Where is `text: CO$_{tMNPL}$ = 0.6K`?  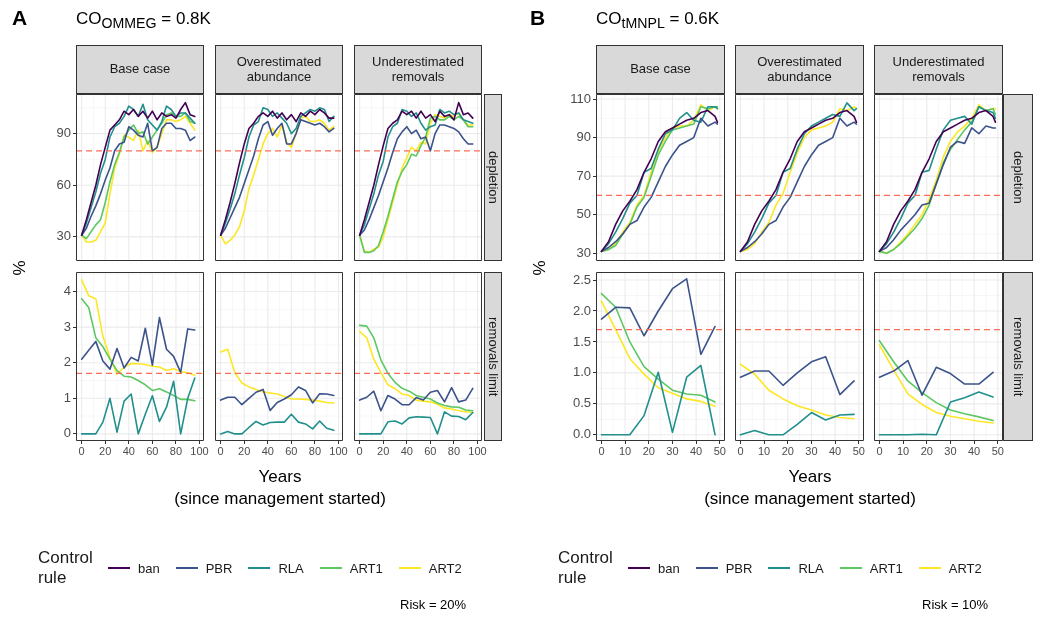
text: CO$_{tMNPL}$ = 0.6K is located at coordinates (658, 20).